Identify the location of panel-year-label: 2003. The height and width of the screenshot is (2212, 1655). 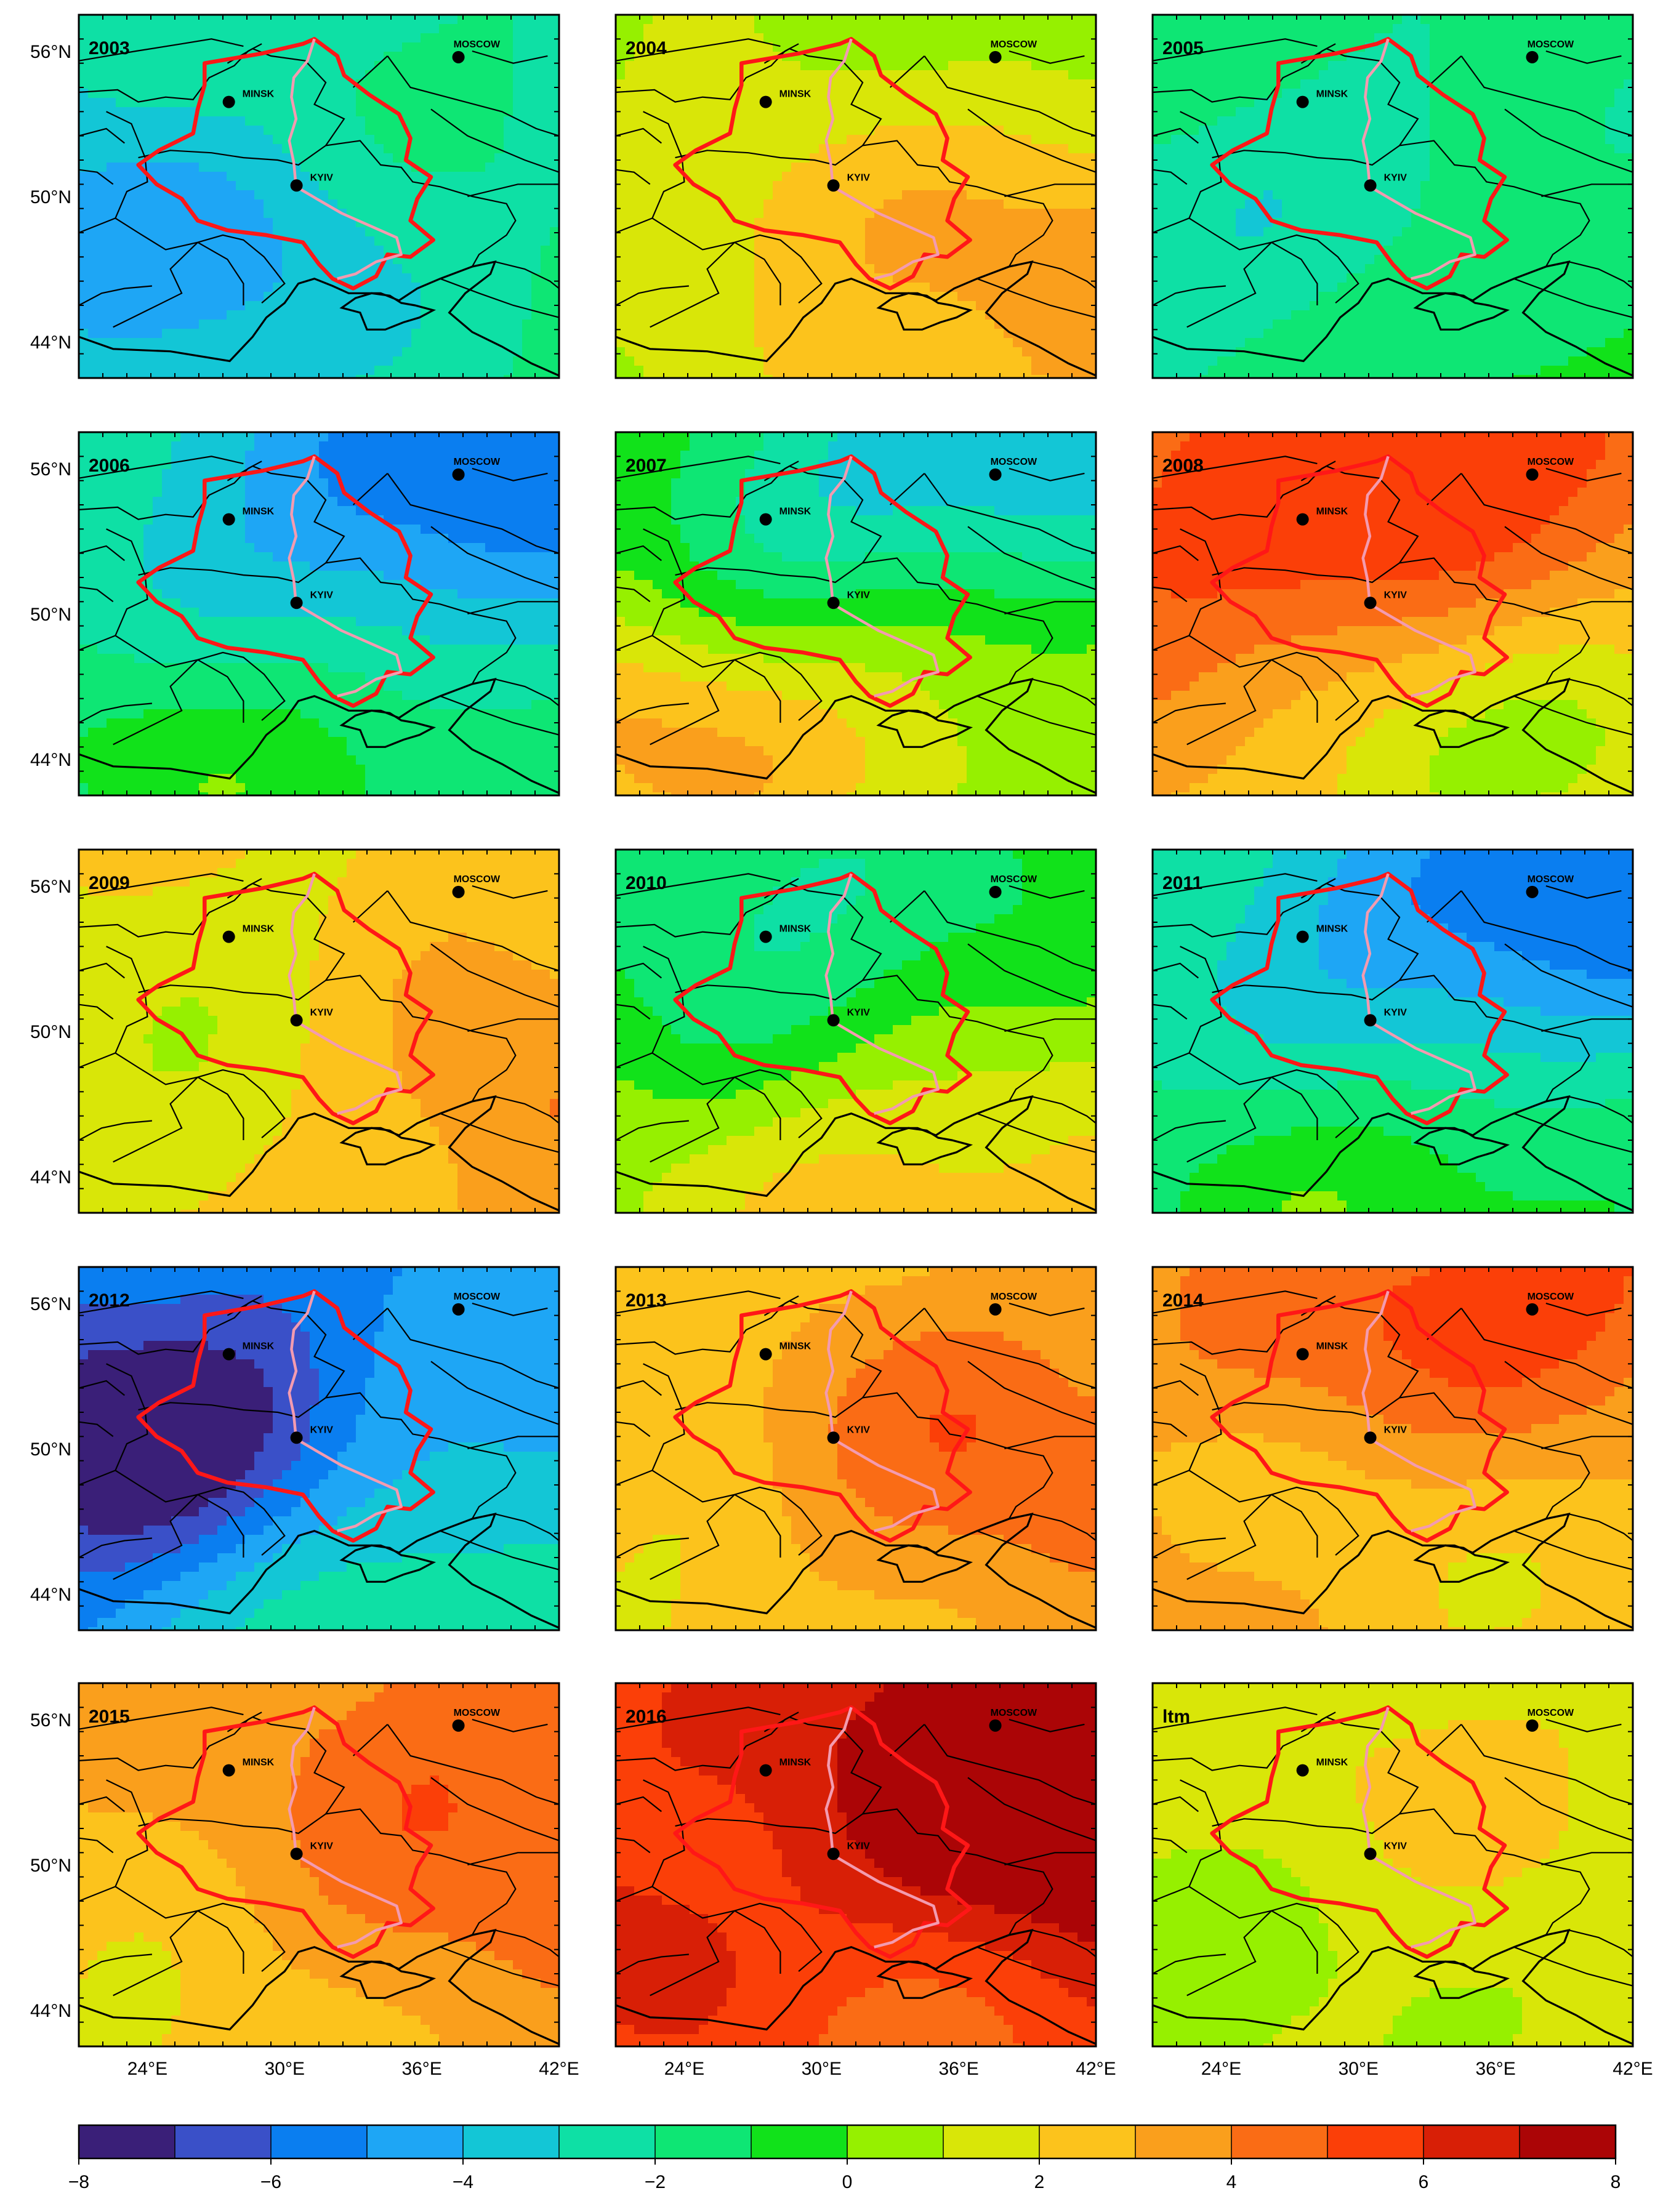
(109, 48).